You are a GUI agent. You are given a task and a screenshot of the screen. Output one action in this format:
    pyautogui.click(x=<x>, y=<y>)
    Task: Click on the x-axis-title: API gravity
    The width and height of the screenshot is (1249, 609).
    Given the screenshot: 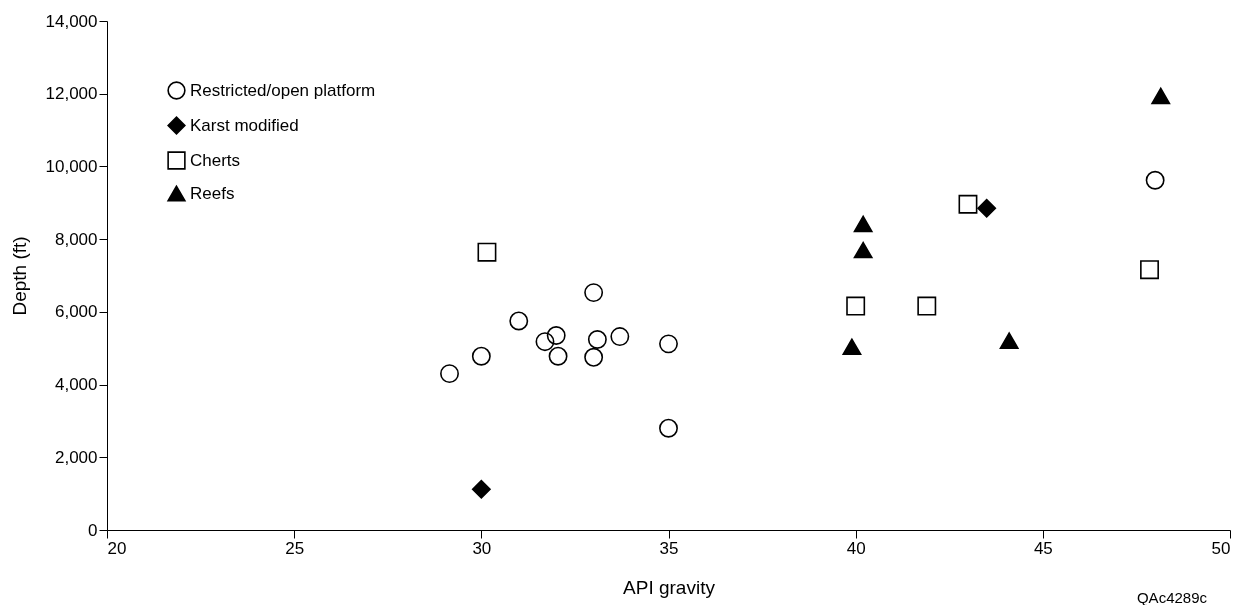 What is the action you would take?
    pyautogui.click(x=669, y=587)
    